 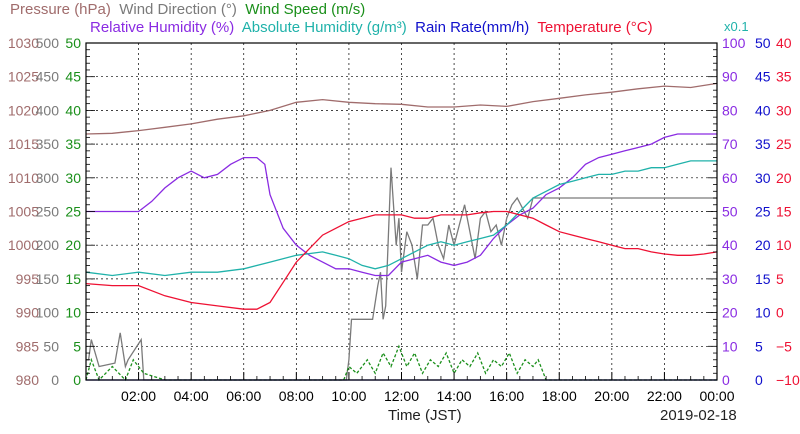 I want to click on series-pressure-hpa, so click(x=401, y=108).